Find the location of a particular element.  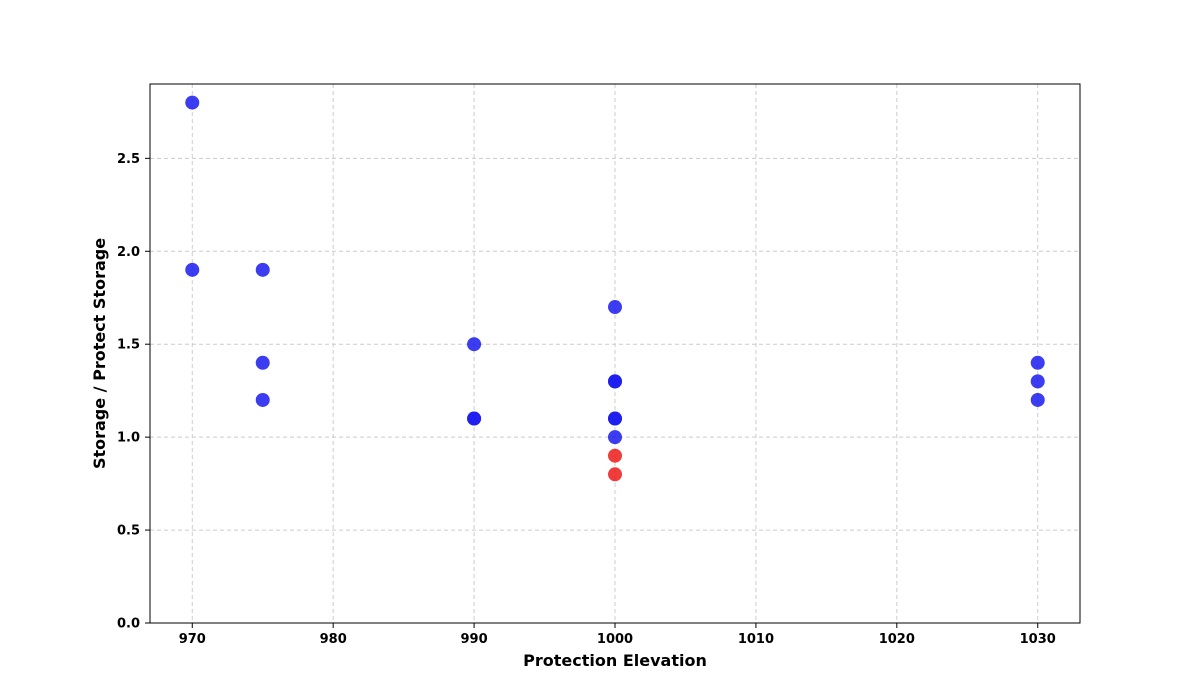

y-tick-label: 1.0 is located at coordinates (128, 438).